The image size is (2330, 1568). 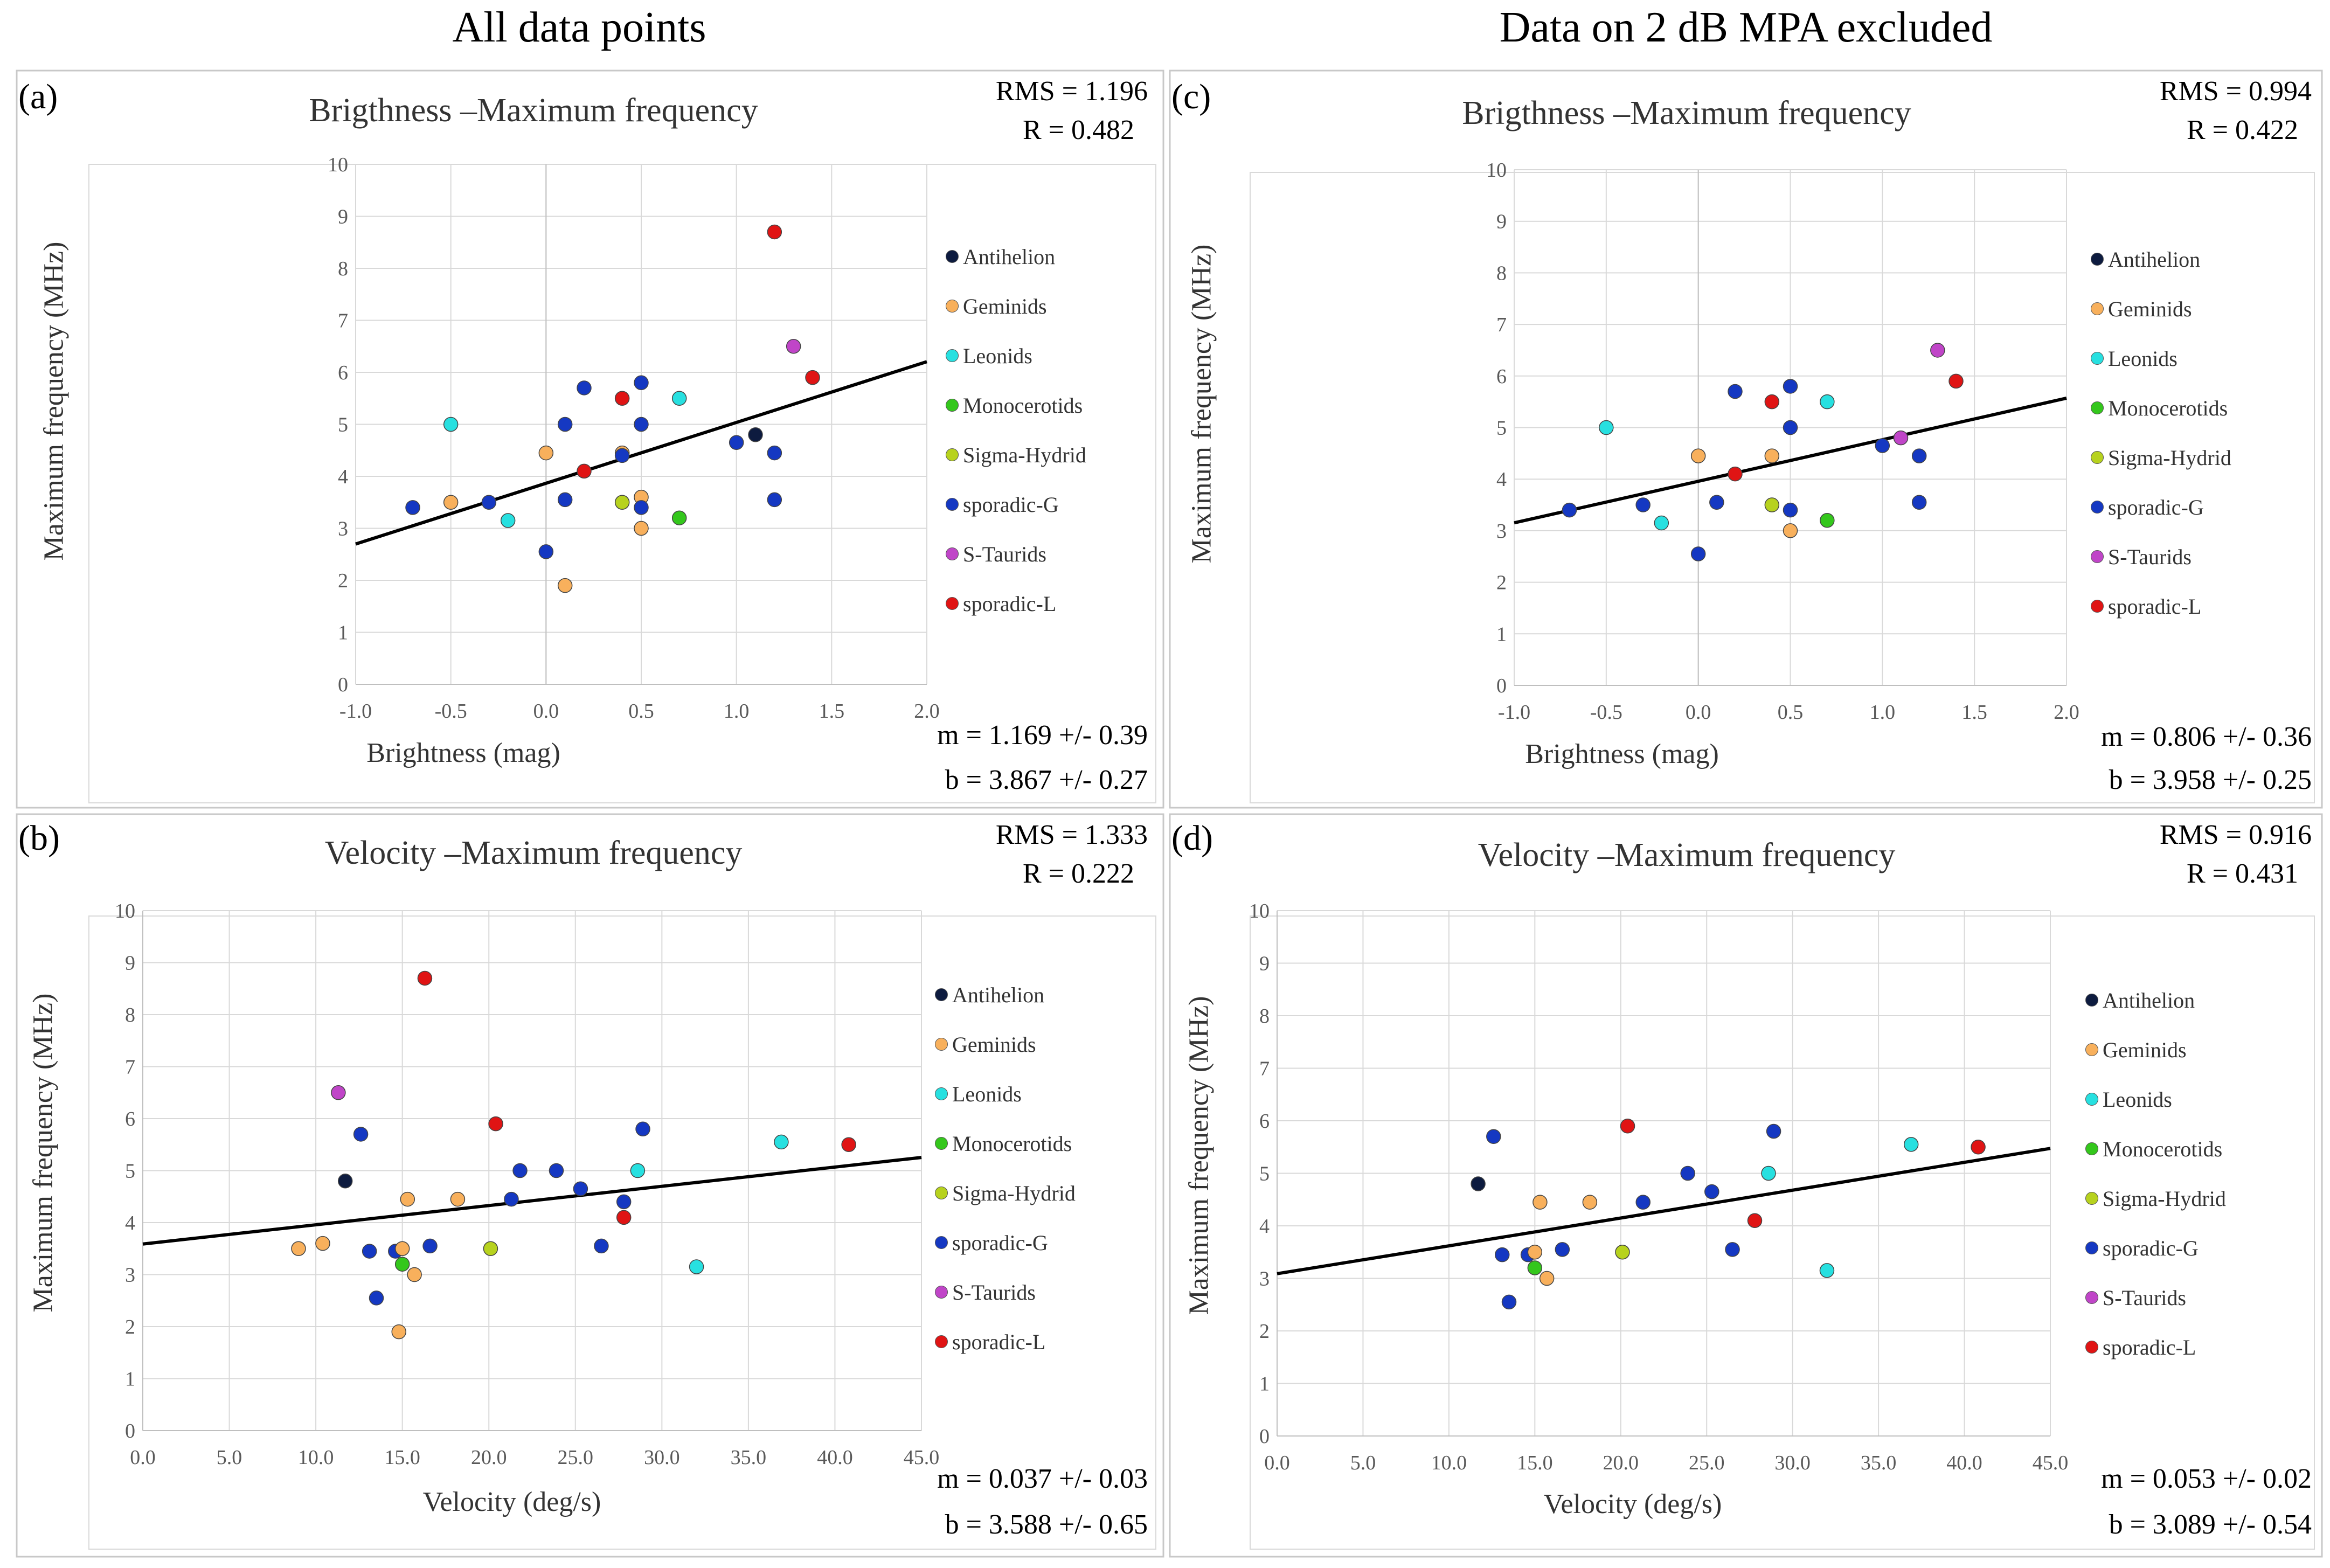 I want to click on data-point-monocerotids, so click(x=1827, y=520).